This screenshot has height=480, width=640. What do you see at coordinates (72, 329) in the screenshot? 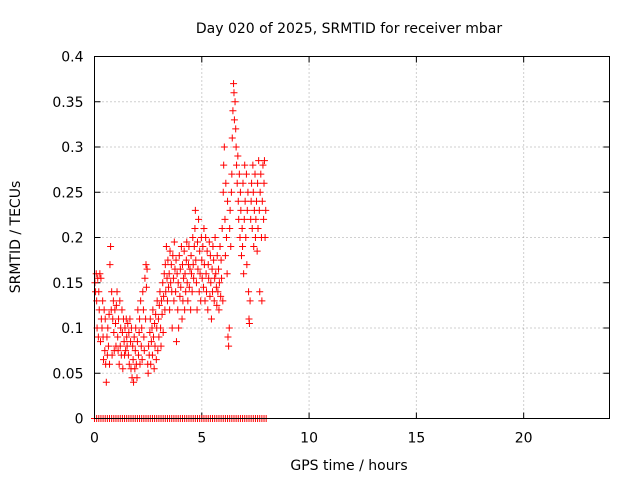
I see `y-tick-label: 0.1` at bounding box center [72, 329].